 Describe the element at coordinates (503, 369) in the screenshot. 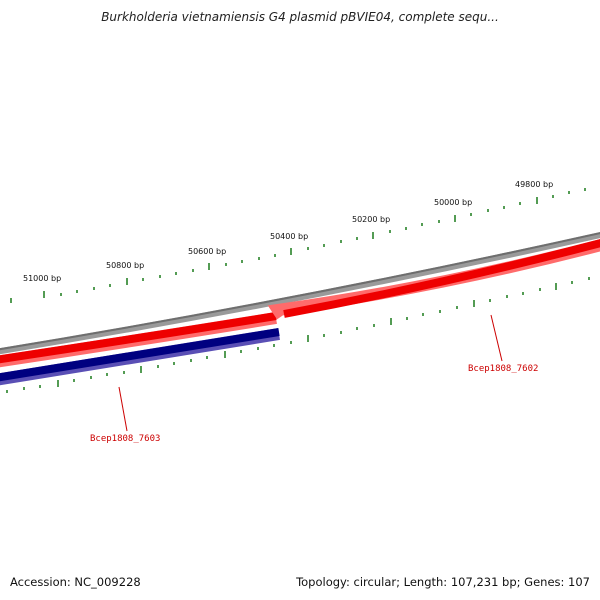

I see `gene-label-bcep1808-7602: Bcep1808_7602` at that location.